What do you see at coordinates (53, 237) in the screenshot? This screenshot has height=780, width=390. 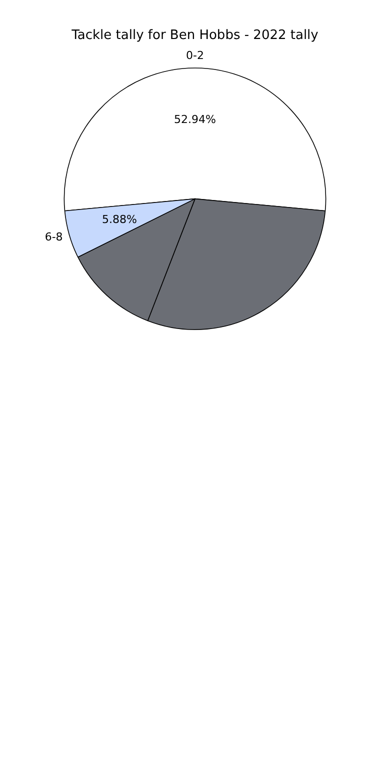 I see `slice-label: 6-8` at bounding box center [53, 237].